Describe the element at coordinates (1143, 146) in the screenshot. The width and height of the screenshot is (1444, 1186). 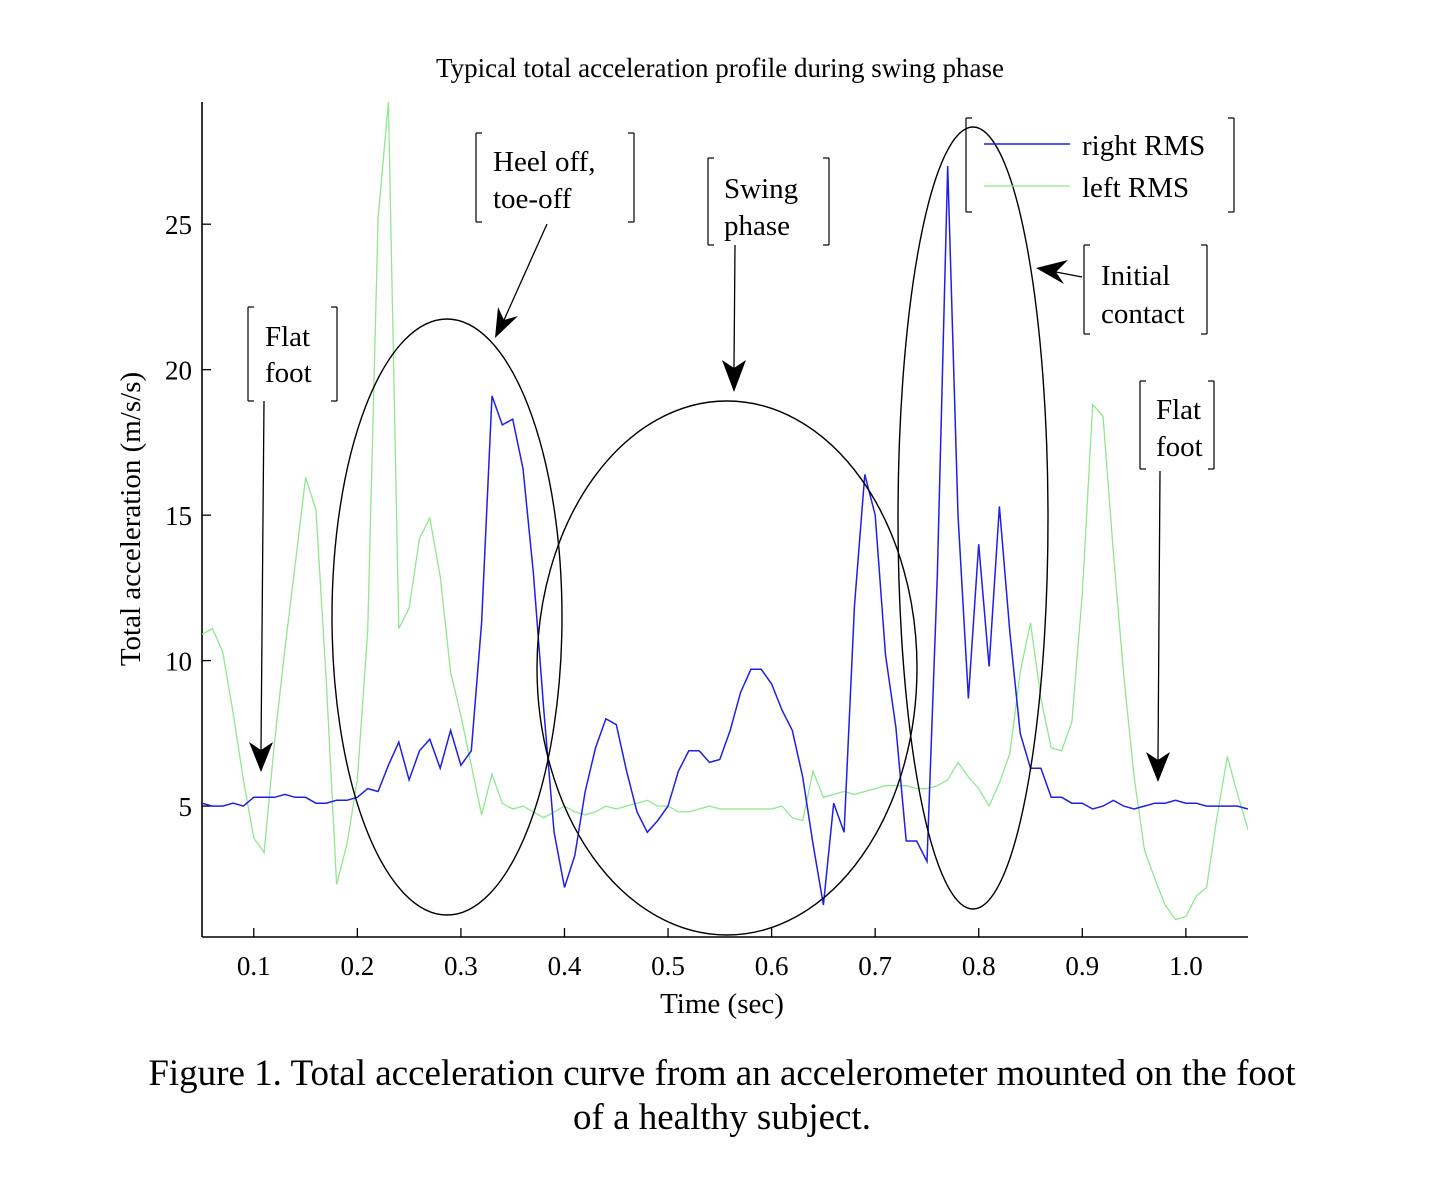
I see `legend-label-right-rms: right RMS` at that location.